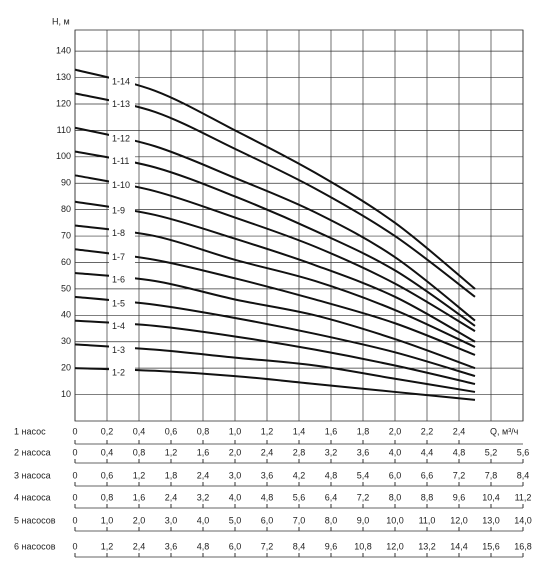 The width and height of the screenshot is (539, 561). I want to click on row-tick-label: 8,0, so click(395, 497).